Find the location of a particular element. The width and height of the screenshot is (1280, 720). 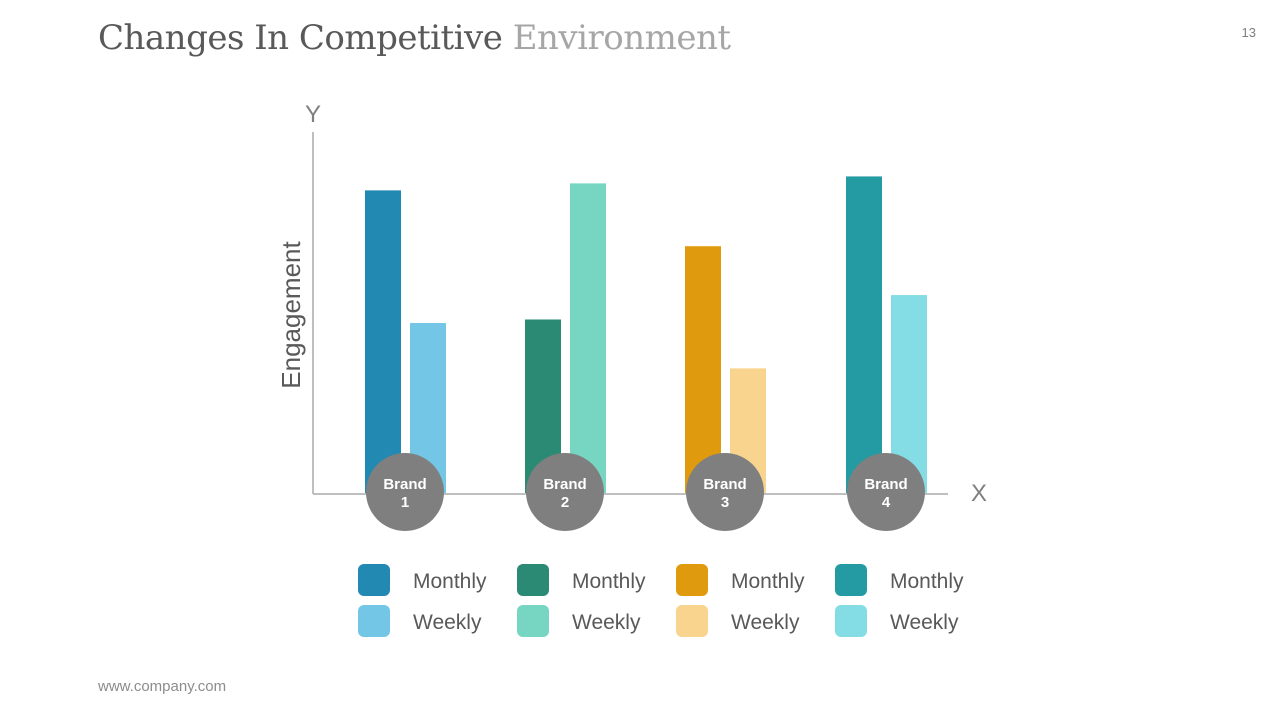

bar-brand3-monthly is located at coordinates (703, 370).